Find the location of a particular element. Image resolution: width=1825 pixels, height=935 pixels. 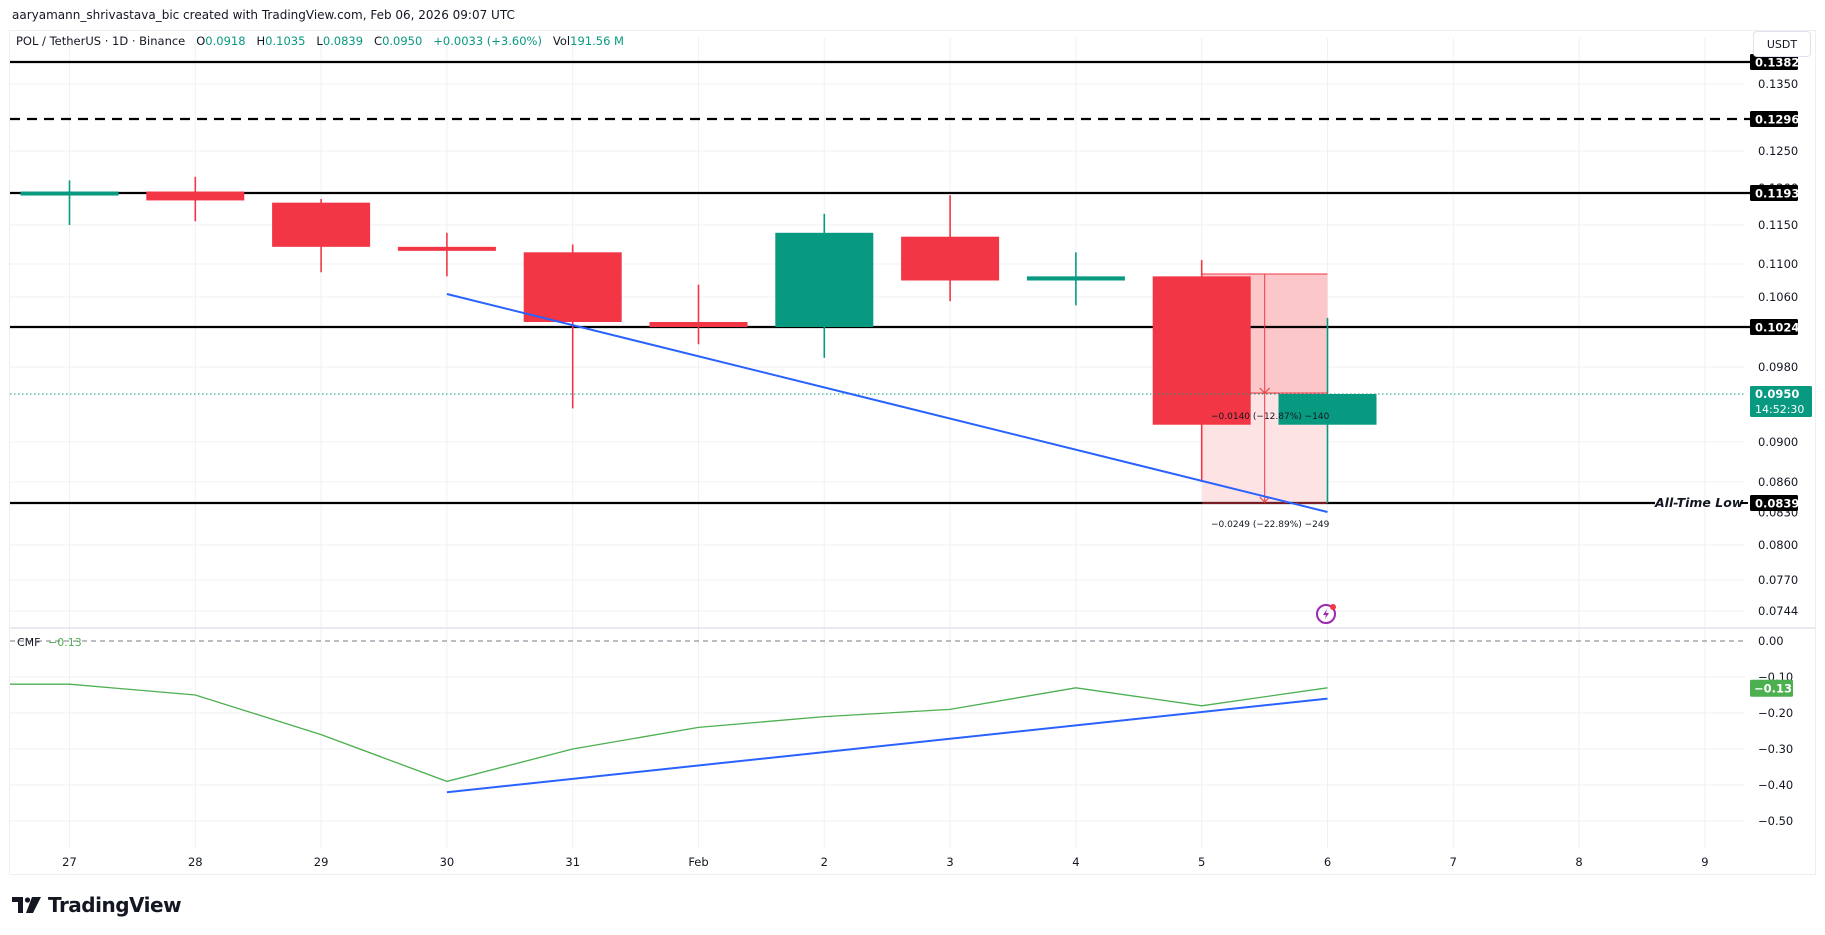

cmf-value-badge-text: −0.13 is located at coordinates (1773, 688).